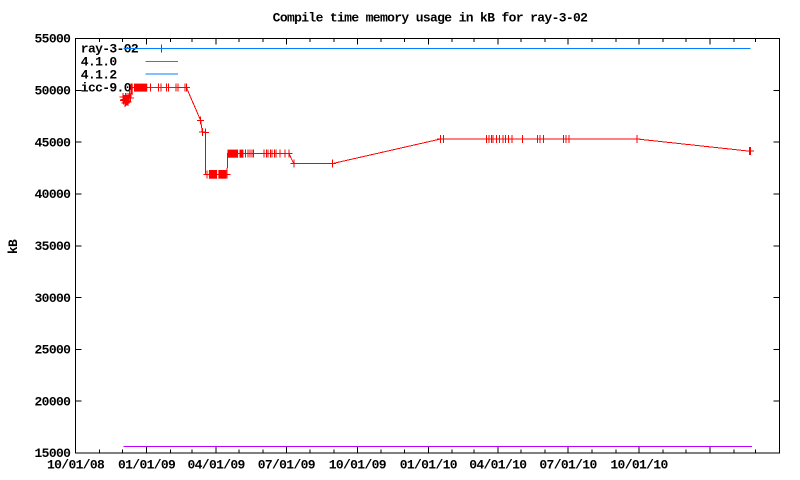  What do you see at coordinates (106, 87) in the screenshot?
I see `svg-text: icc-9.0` at bounding box center [106, 87].